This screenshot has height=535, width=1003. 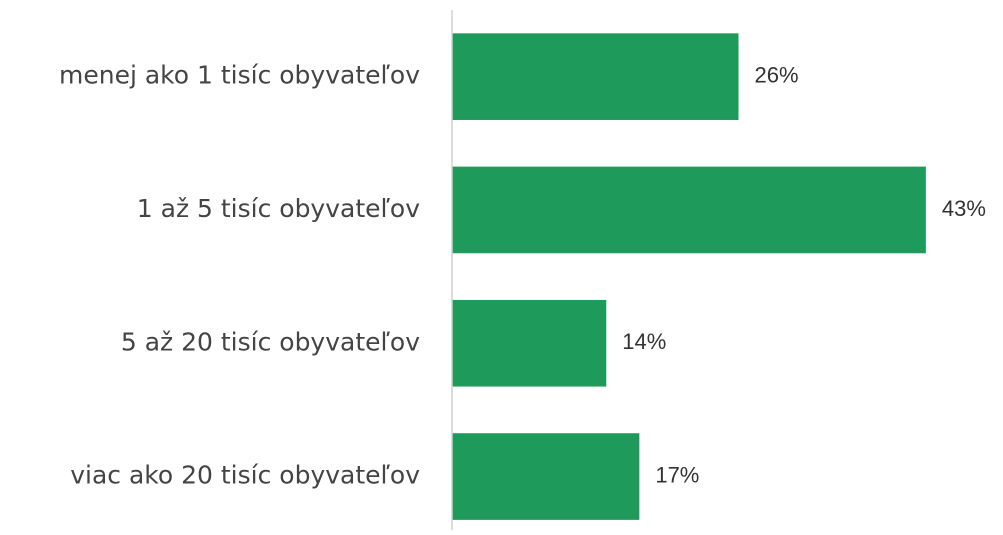 What do you see at coordinates (239, 75) in the screenshot?
I see `category-label: menej ako 1 tisíc obyvateľov` at bounding box center [239, 75].